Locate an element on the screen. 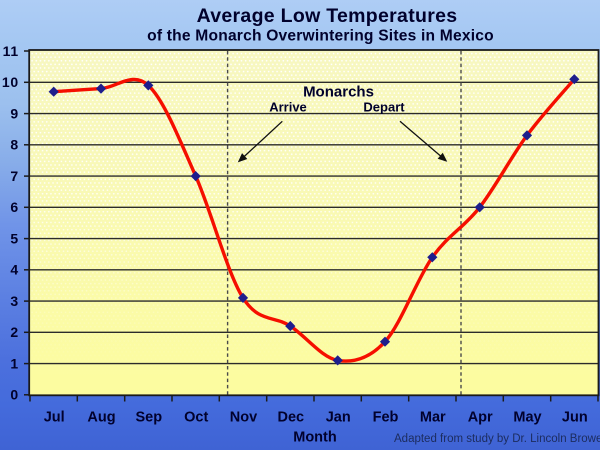  svg-text: Mar is located at coordinates (433, 418).